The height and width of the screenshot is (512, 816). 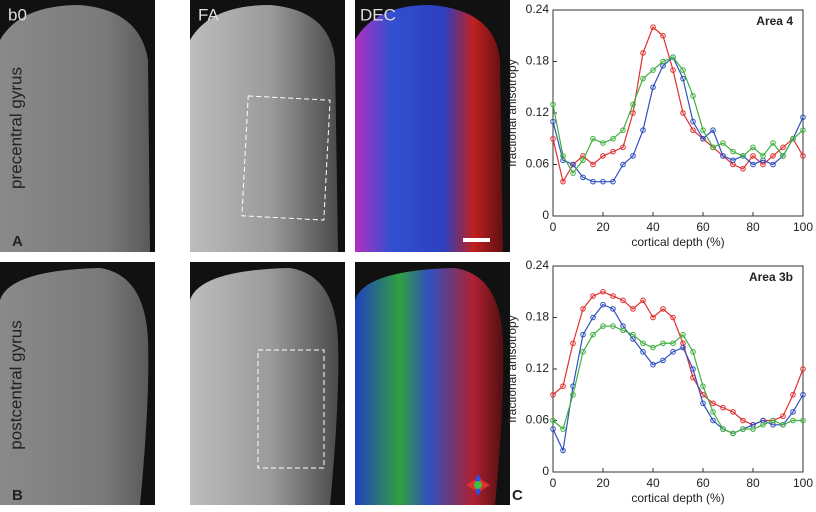 I want to click on plot-frame, so click(x=678, y=369).